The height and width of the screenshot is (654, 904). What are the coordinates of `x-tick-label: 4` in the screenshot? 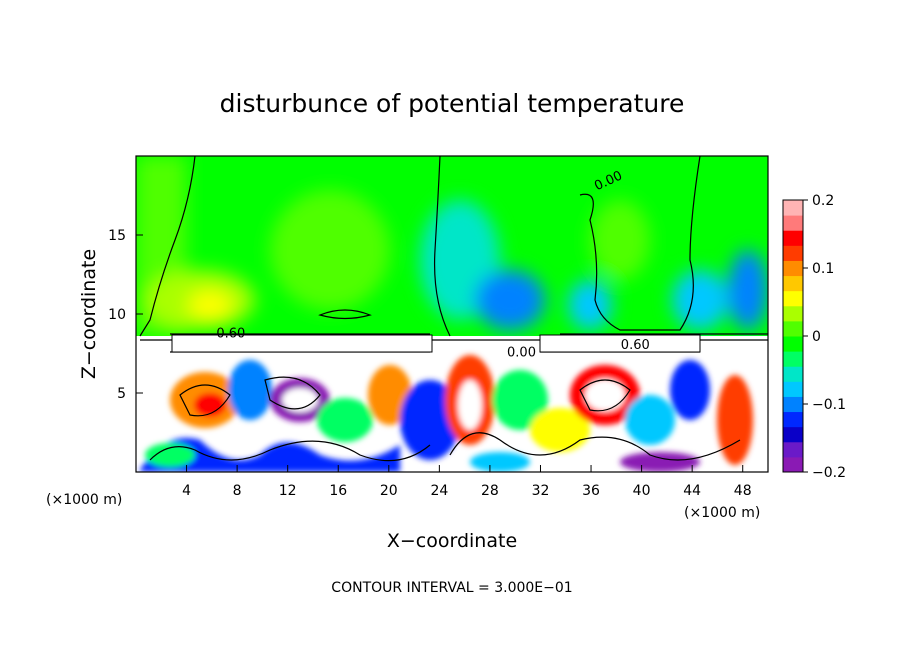 It's located at (186, 491).